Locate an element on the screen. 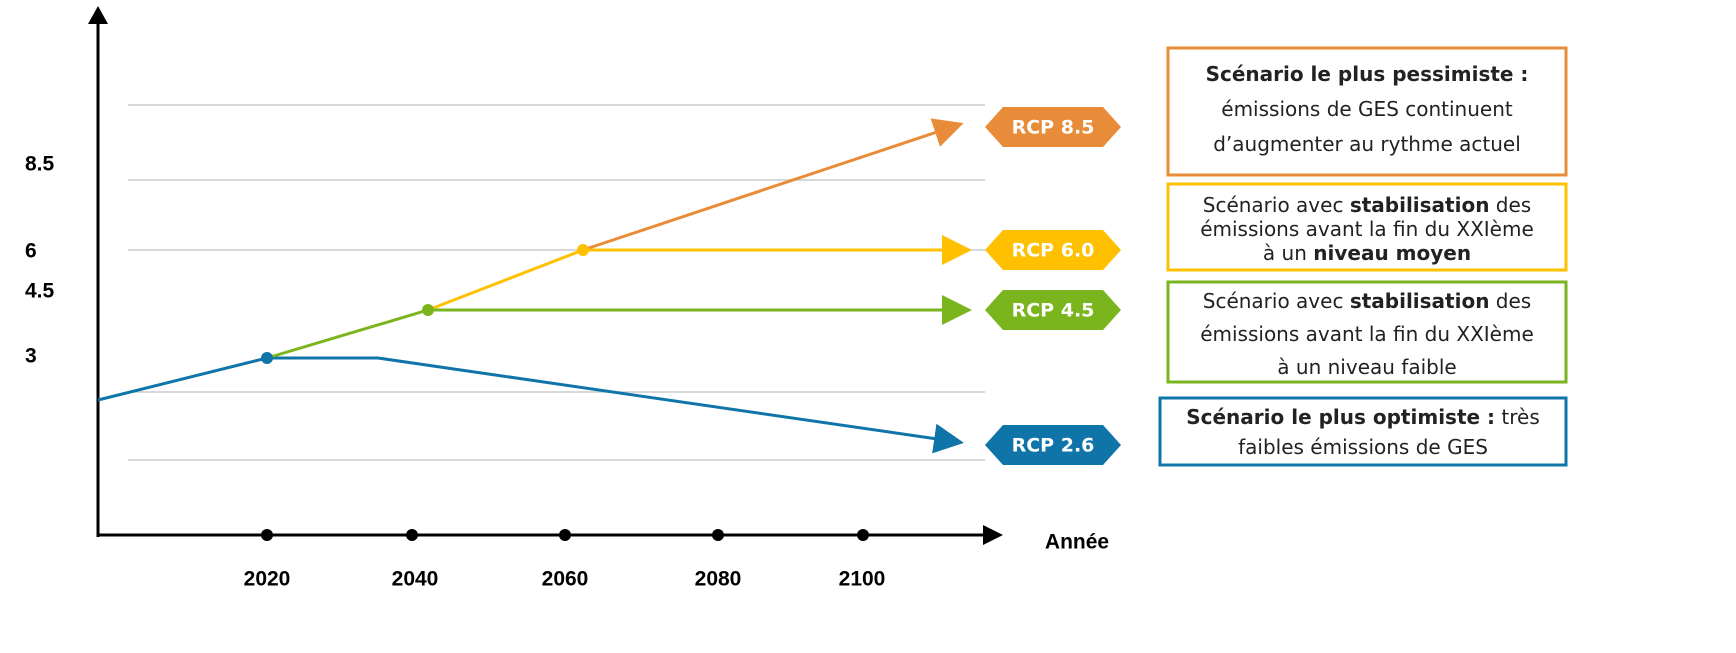 Image resolution: width=1736 pixels, height=653 pixels. tag-label: RCP 4.5 is located at coordinates (1053, 311).